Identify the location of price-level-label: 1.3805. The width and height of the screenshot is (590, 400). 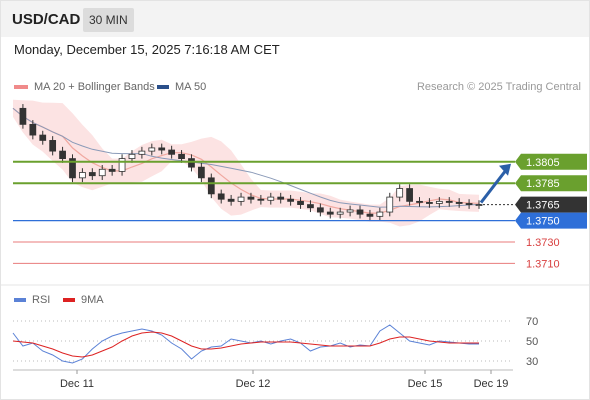
(543, 163).